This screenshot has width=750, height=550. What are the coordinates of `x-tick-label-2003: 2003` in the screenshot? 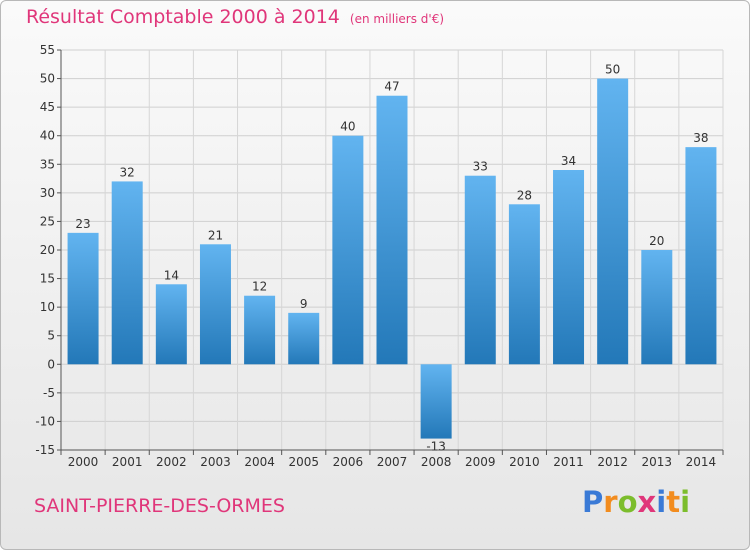 It's located at (215, 462).